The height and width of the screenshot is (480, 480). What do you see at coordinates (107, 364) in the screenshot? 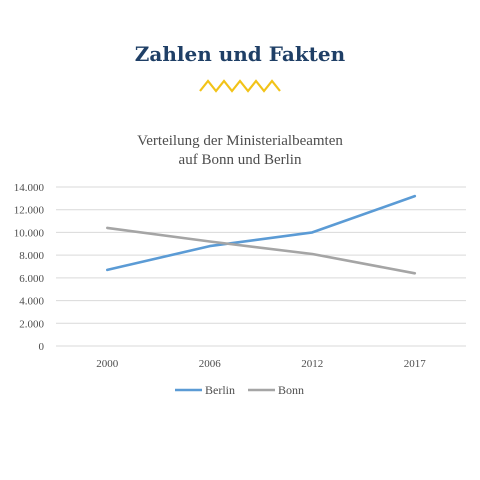
I see `x-tick-label: 2000` at bounding box center [107, 364].